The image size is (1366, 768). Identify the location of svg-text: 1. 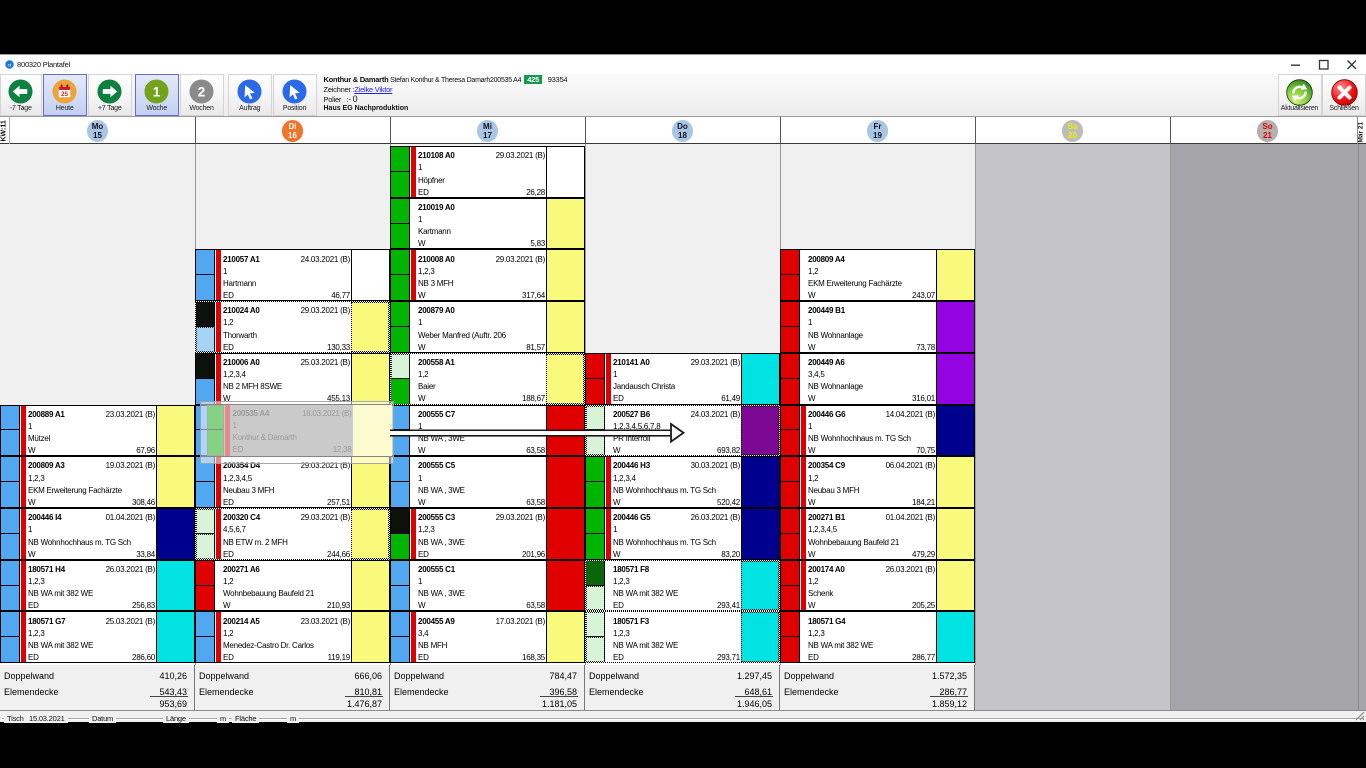
(157, 92).